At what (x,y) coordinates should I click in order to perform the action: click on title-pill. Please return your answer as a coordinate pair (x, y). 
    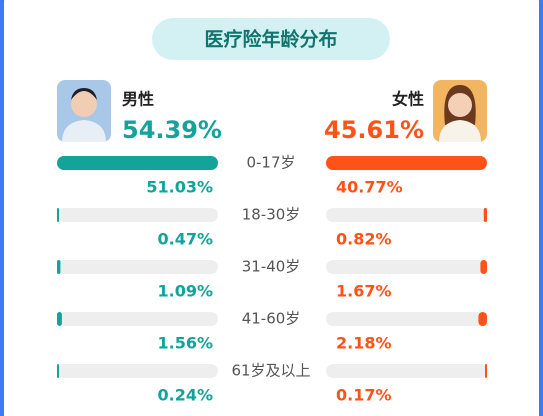
    Looking at the image, I should click on (271, 39).